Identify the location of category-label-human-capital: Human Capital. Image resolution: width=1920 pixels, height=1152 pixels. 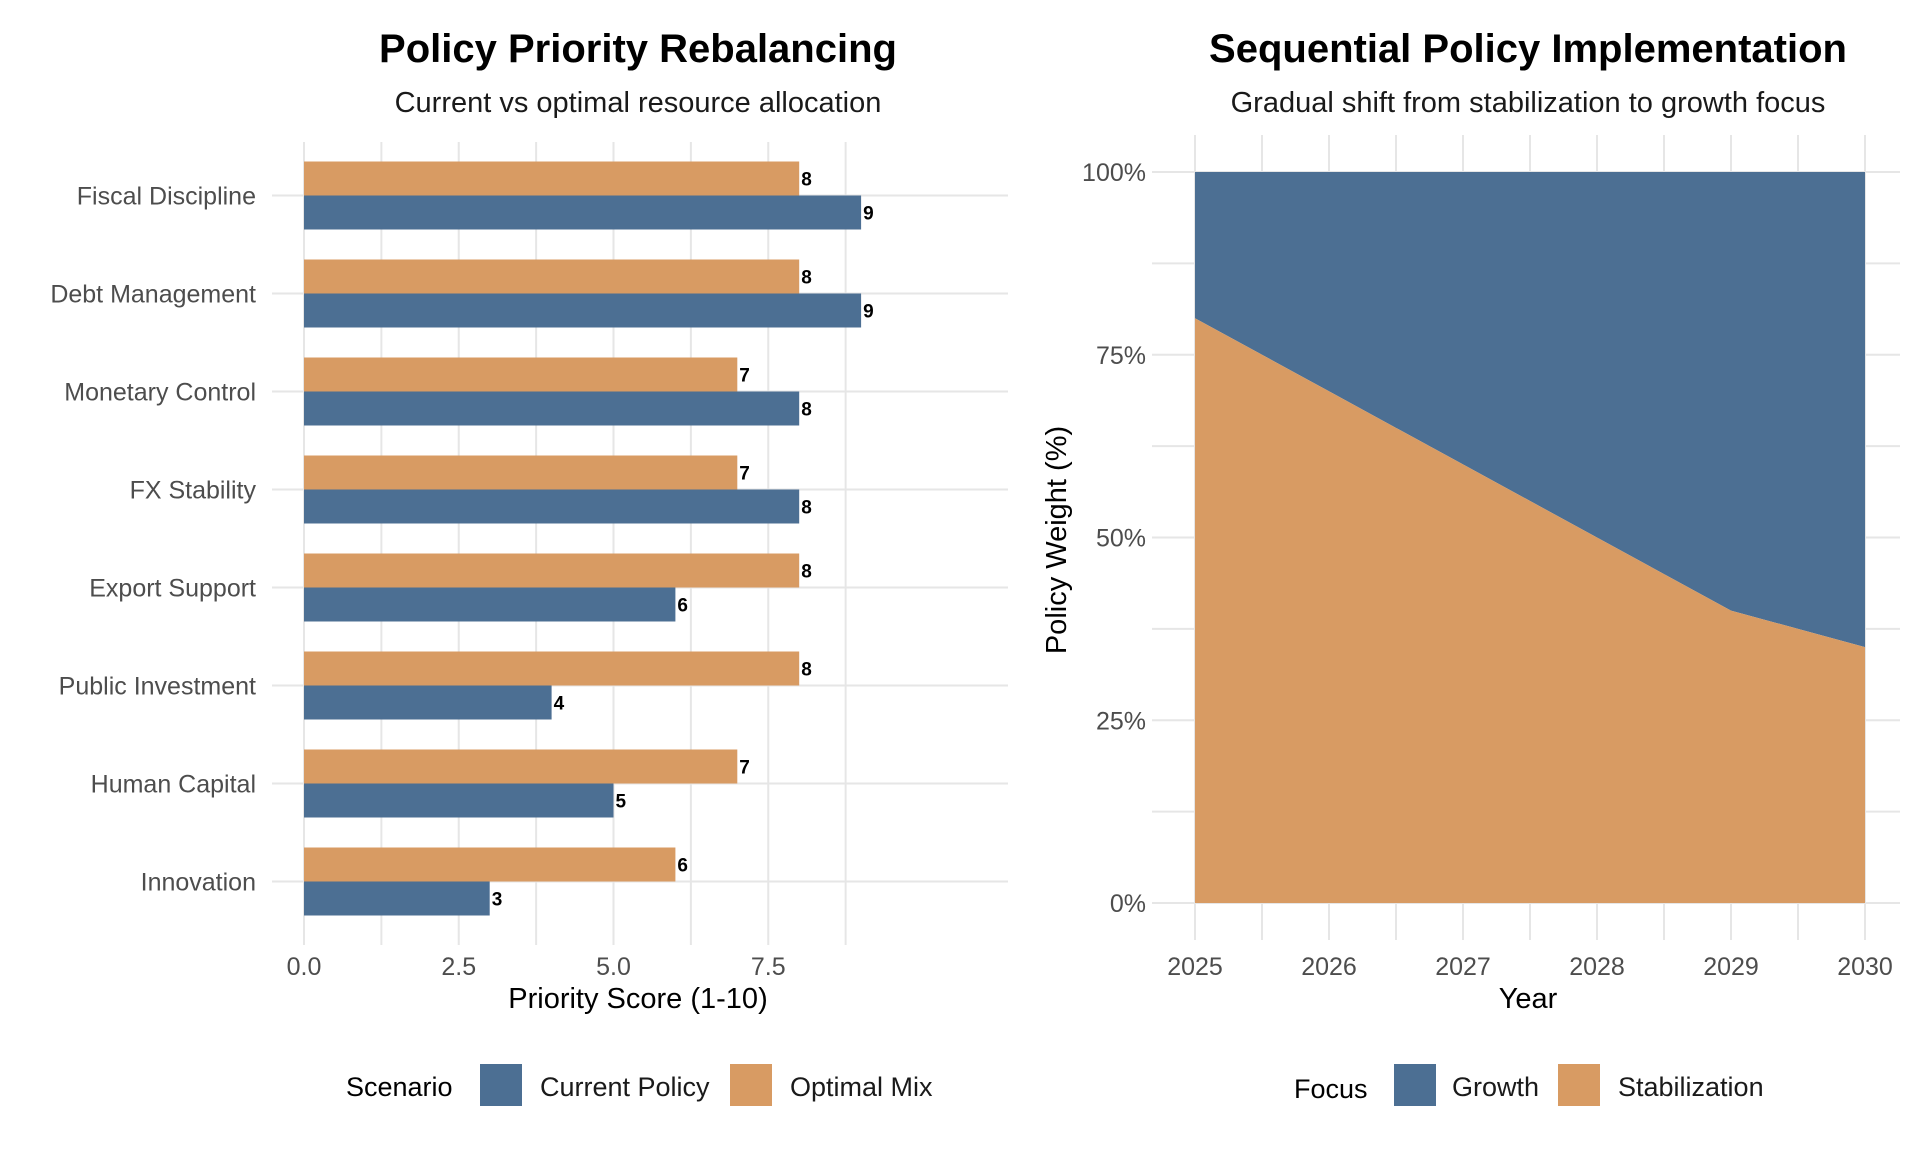
(173, 785).